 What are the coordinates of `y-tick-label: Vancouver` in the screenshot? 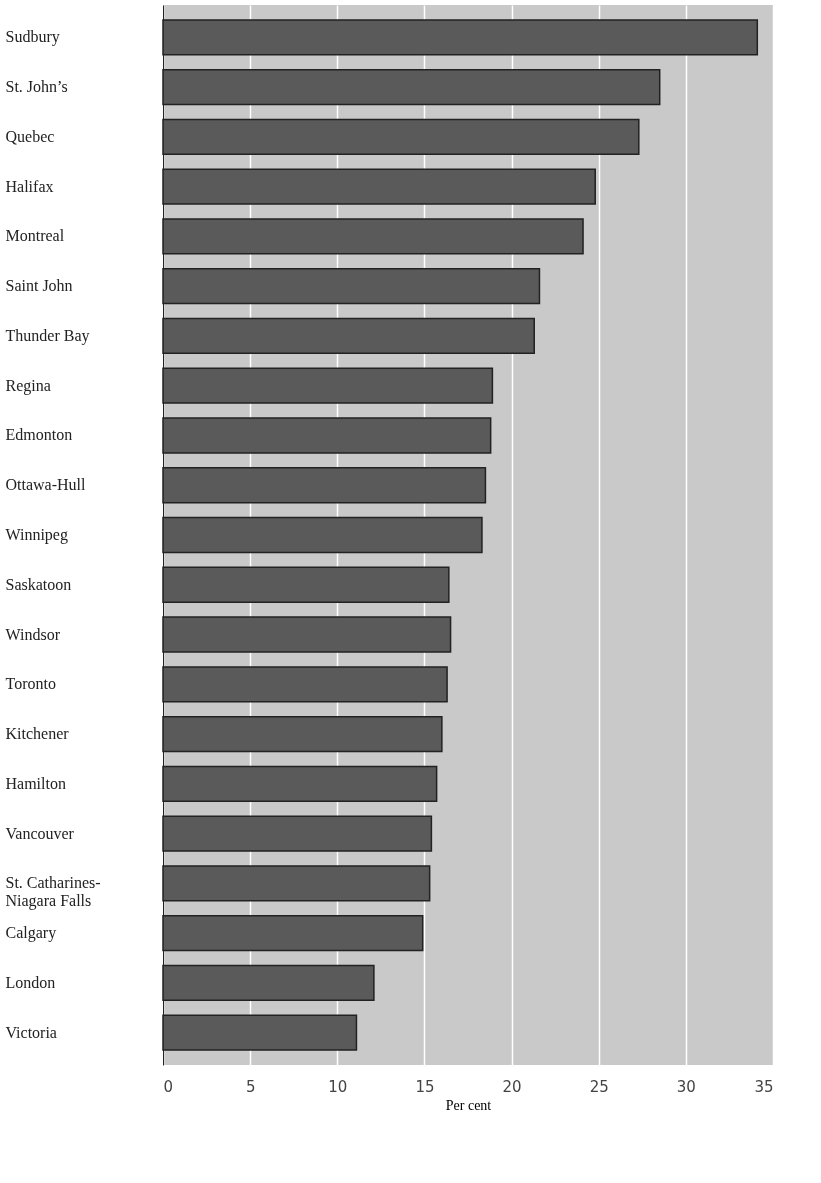 It's located at (40, 833).